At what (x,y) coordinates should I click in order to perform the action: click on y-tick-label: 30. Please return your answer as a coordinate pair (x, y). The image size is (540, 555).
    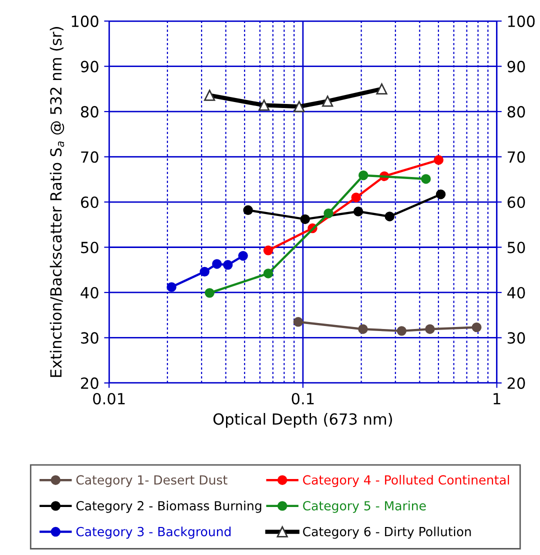
    Looking at the image, I should click on (89, 338).